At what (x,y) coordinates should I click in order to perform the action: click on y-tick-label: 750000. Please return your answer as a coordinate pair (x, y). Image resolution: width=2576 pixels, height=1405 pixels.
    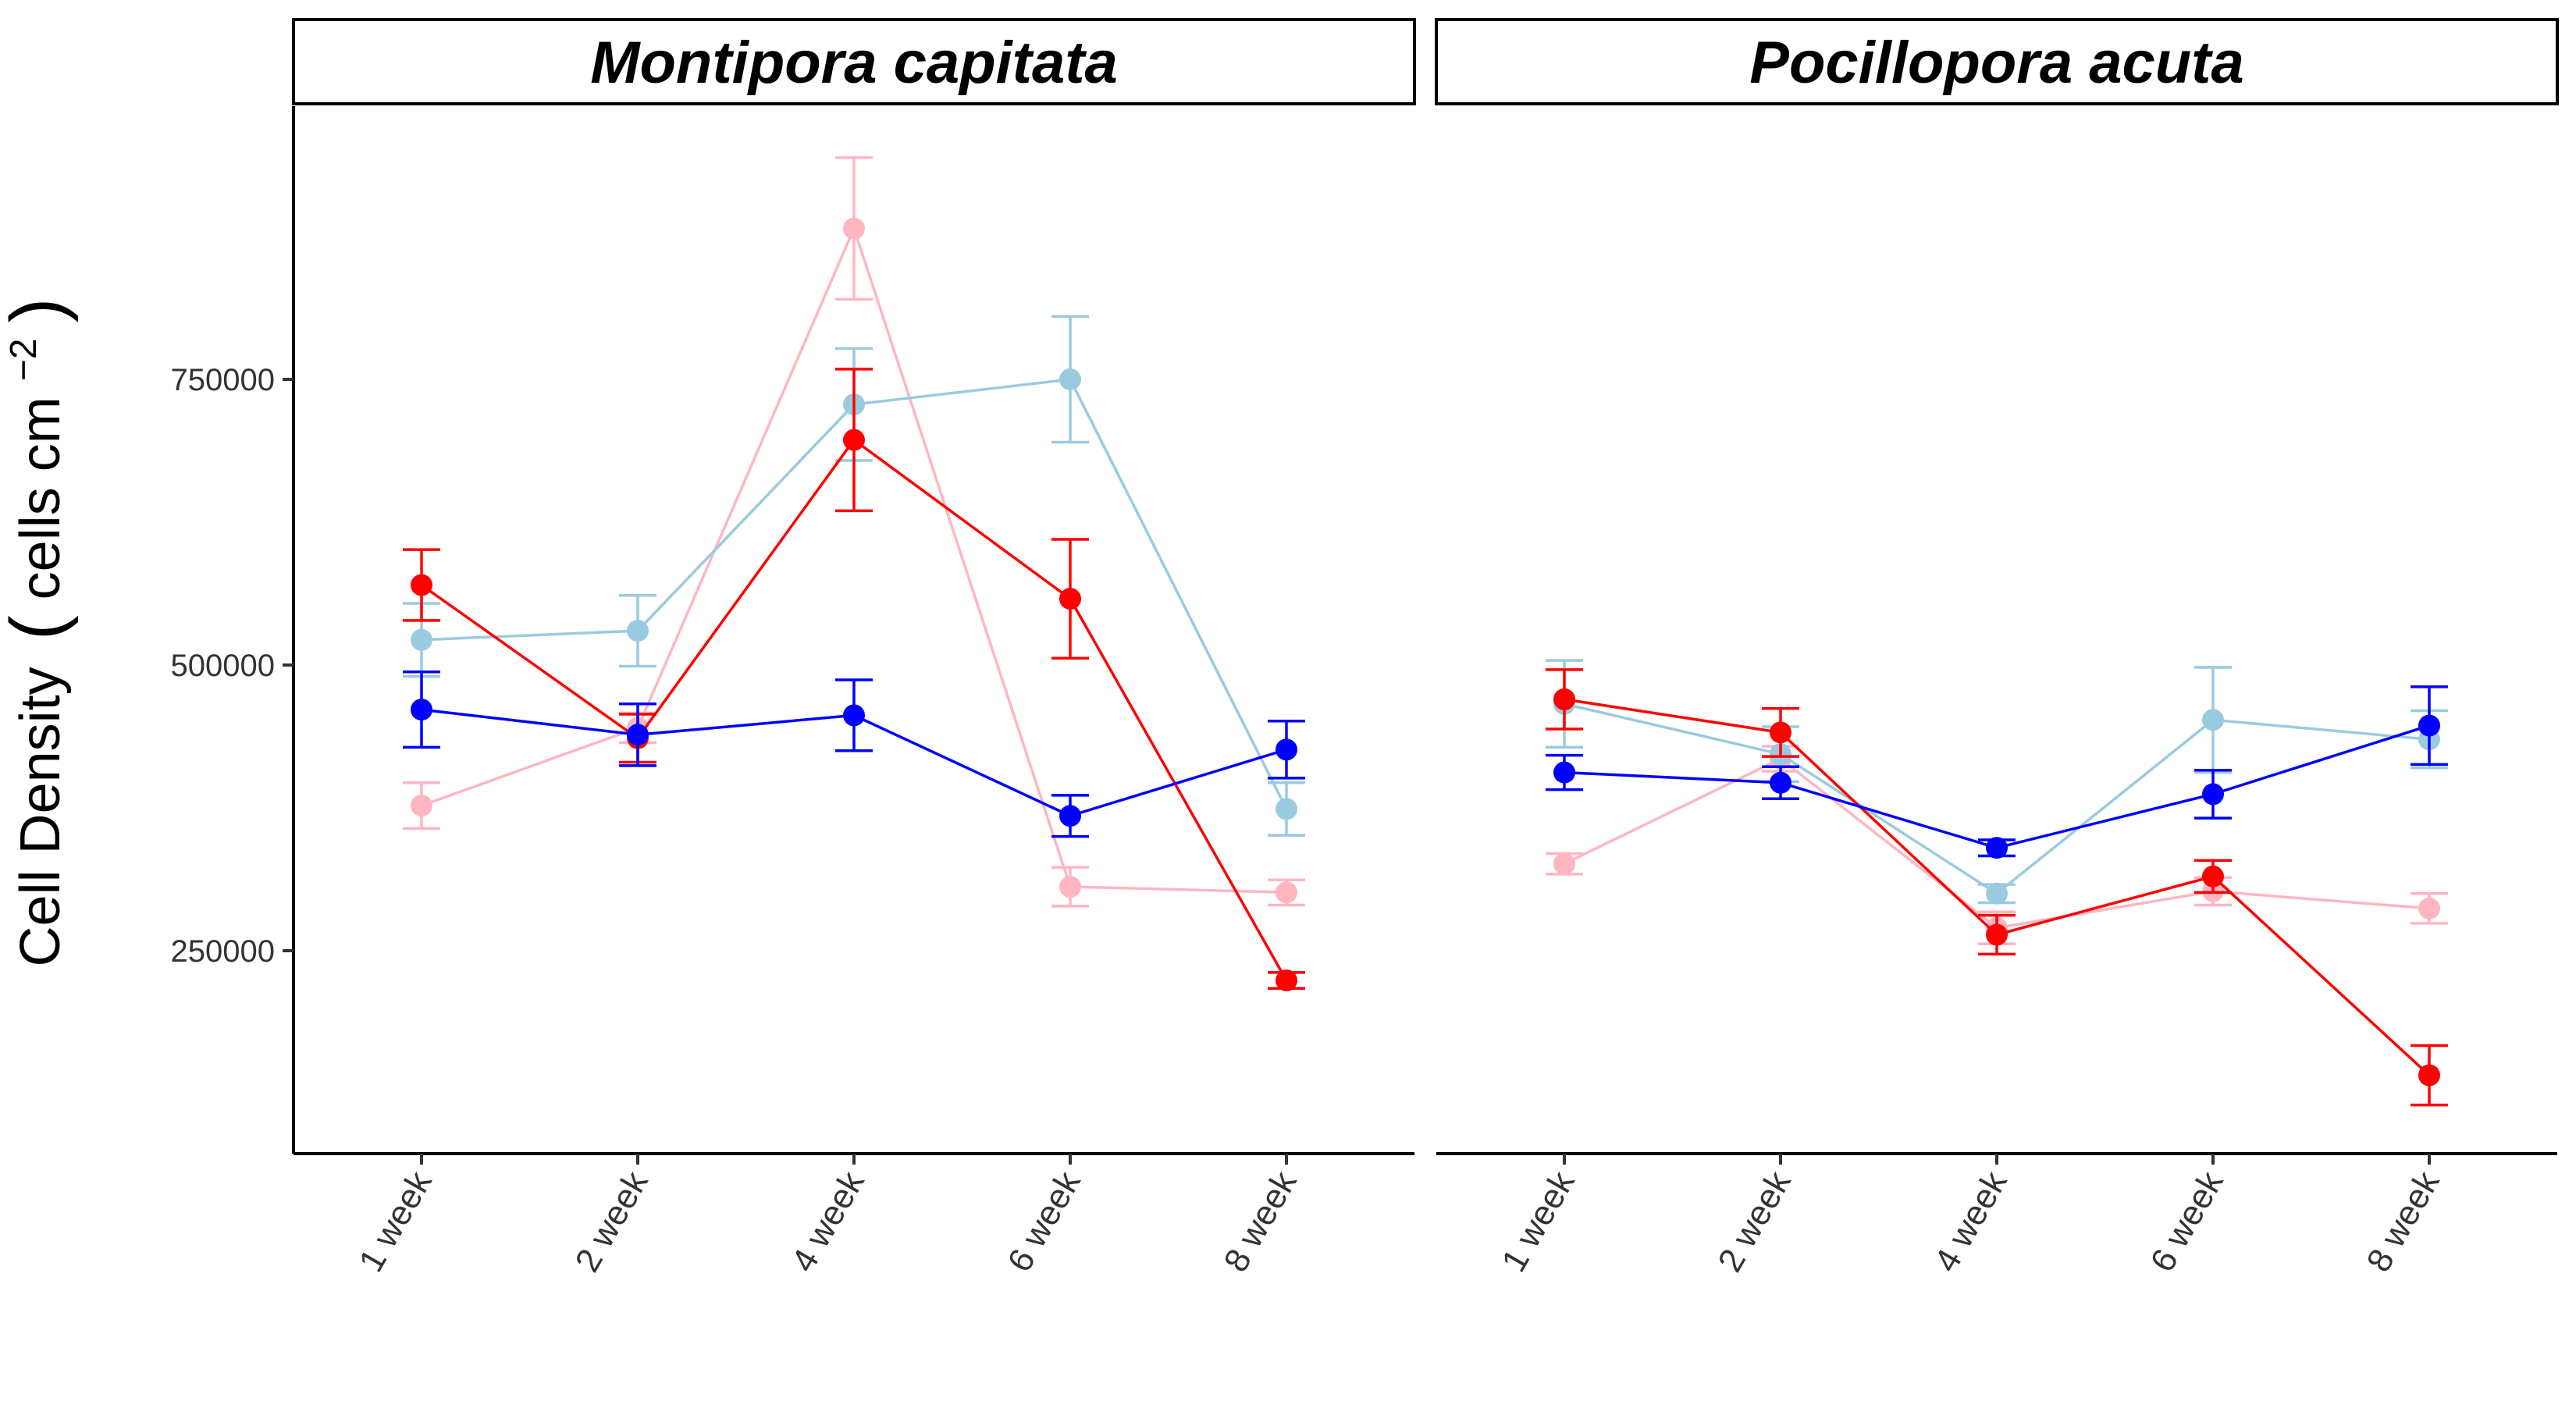
    Looking at the image, I should click on (223, 380).